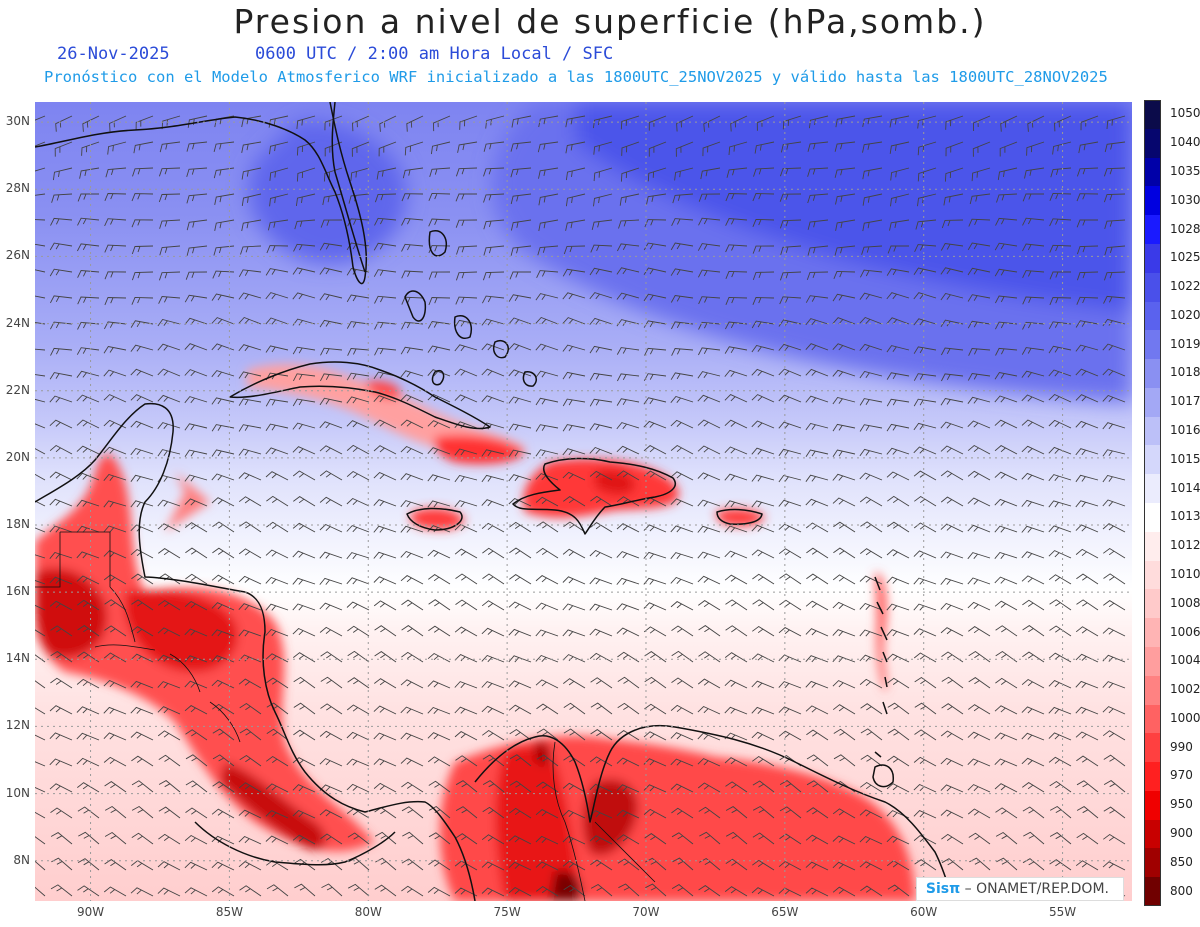 The image size is (1200, 927). Describe the element at coordinates (739, 516) in the screenshot. I see `island-puerto-rico` at that location.